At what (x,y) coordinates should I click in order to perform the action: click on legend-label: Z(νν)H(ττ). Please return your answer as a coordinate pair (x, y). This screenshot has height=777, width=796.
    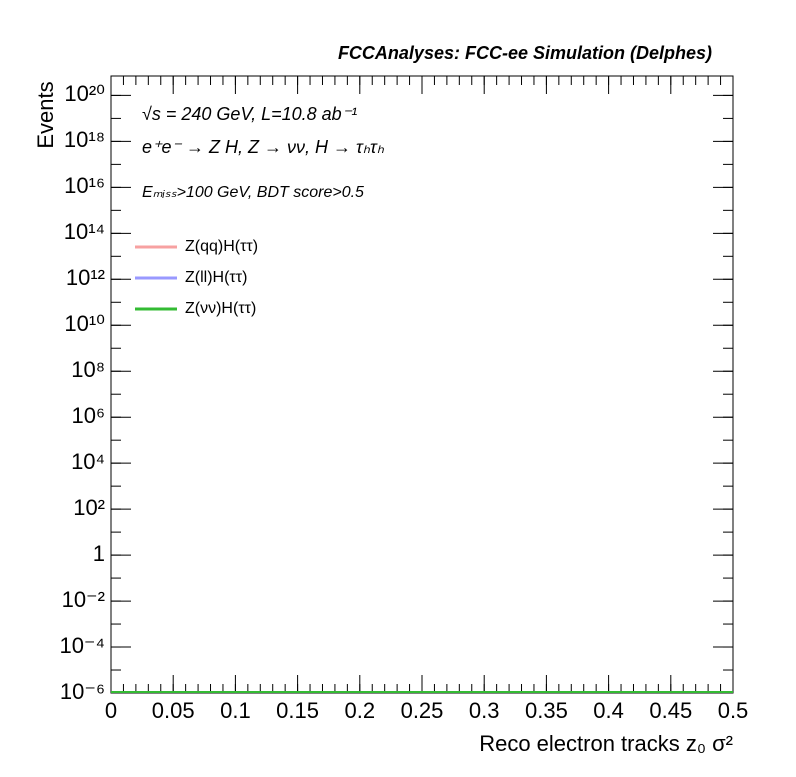
    Looking at the image, I should click on (220, 308).